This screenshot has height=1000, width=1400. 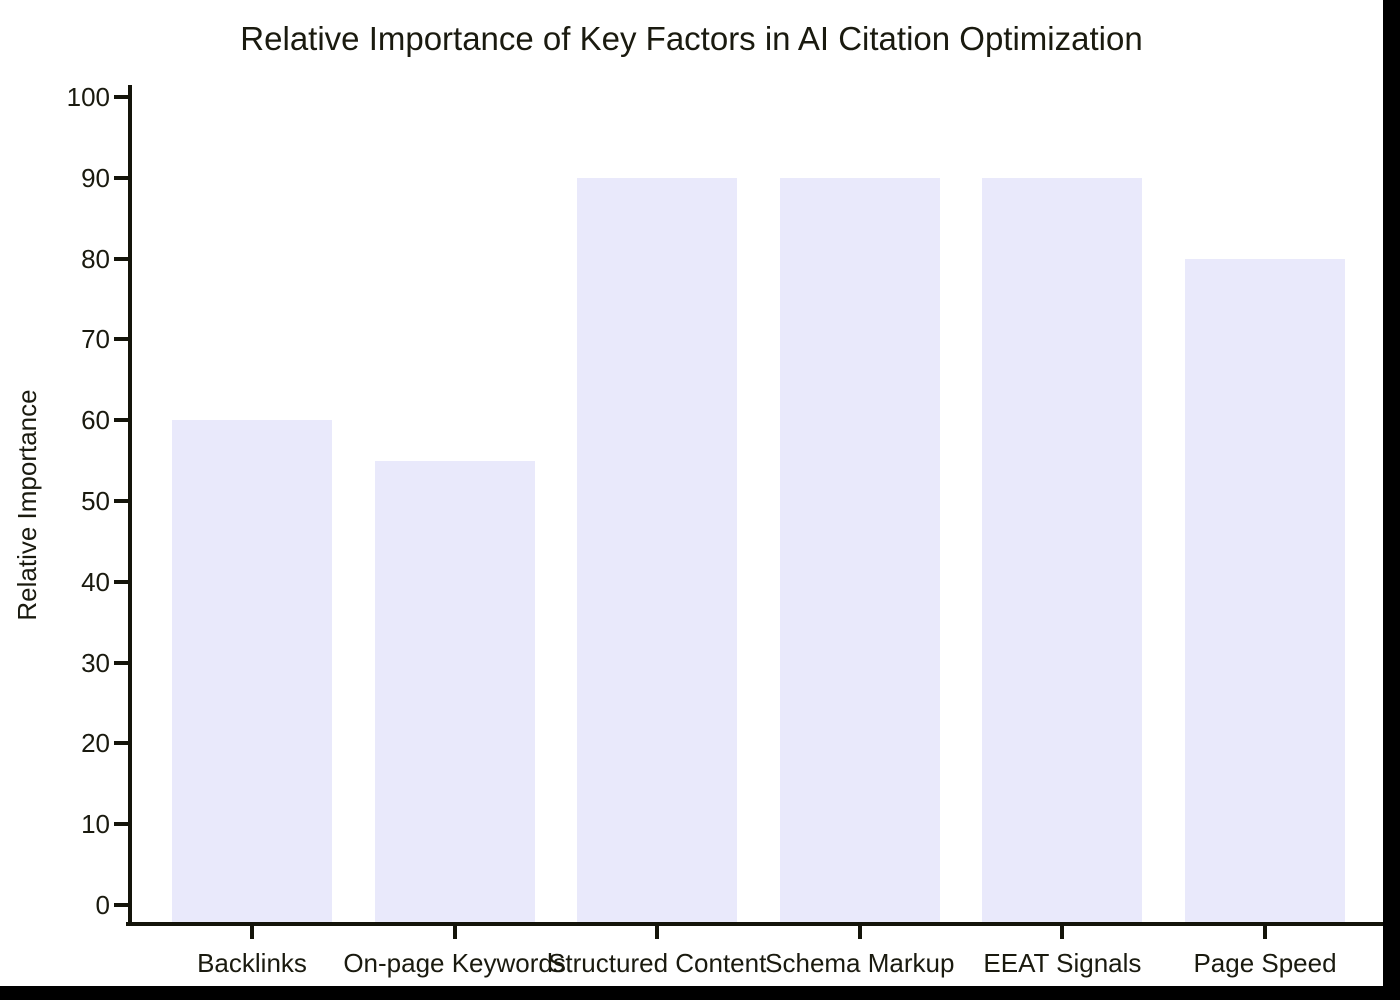 I want to click on bar-schema-markup, so click(x=859, y=549).